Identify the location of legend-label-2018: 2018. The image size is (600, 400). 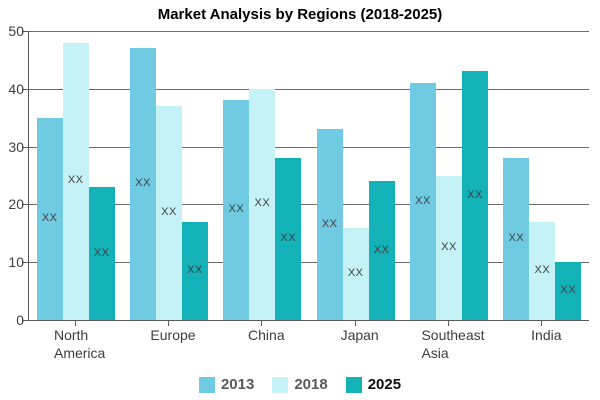
(311, 384).